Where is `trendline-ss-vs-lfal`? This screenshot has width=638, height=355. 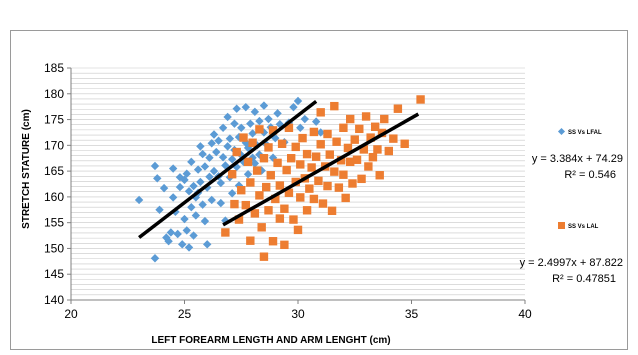 trendline-ss-vs-lfal is located at coordinates (228, 169).